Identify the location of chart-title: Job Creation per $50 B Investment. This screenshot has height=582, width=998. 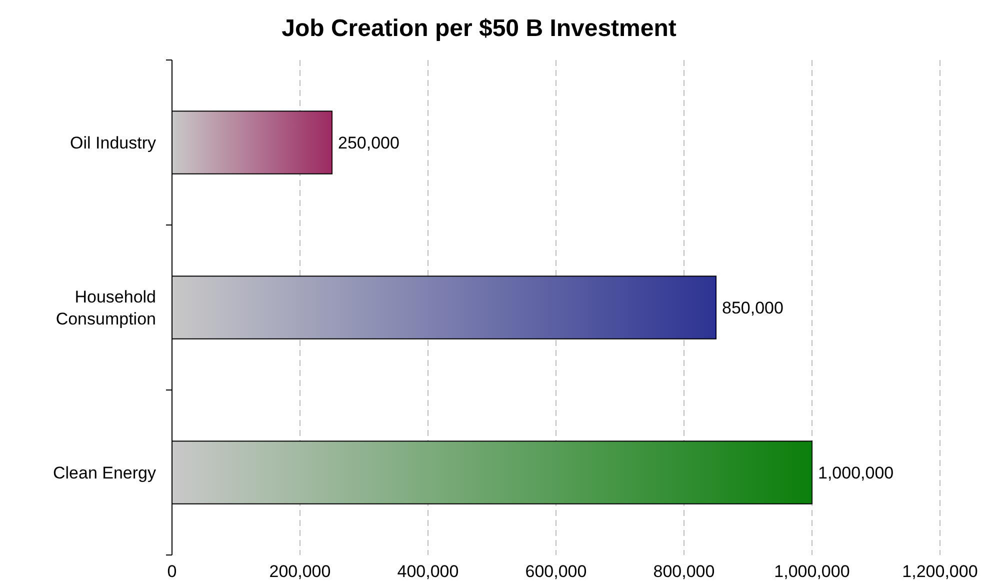
(479, 28).